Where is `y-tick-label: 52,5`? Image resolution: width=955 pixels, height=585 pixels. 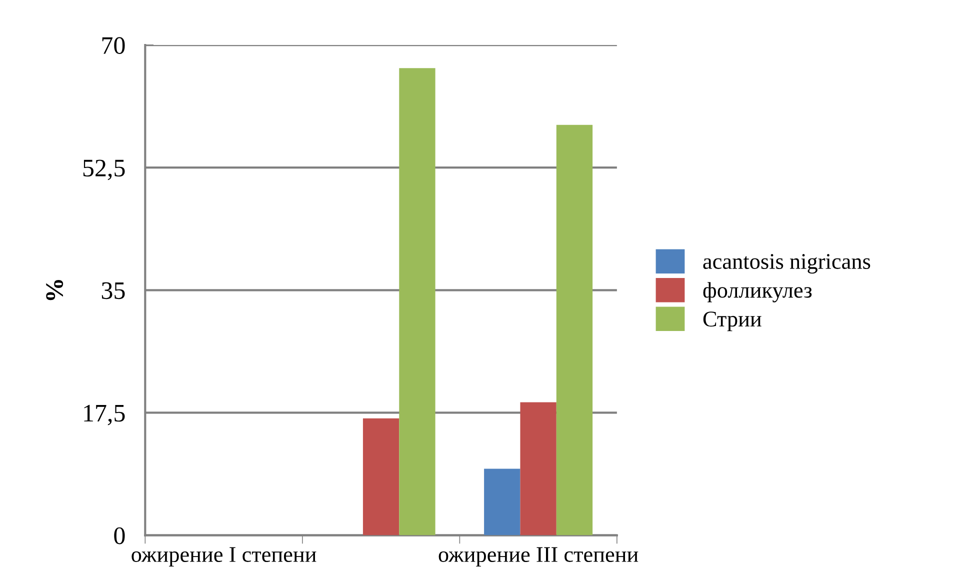
y-tick-label: 52,5 is located at coordinates (104, 170).